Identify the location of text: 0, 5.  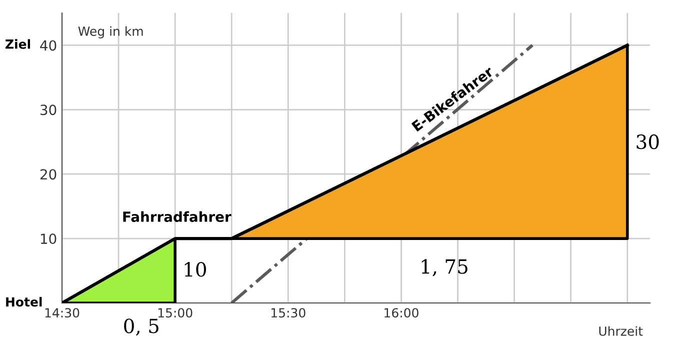
(141, 327).